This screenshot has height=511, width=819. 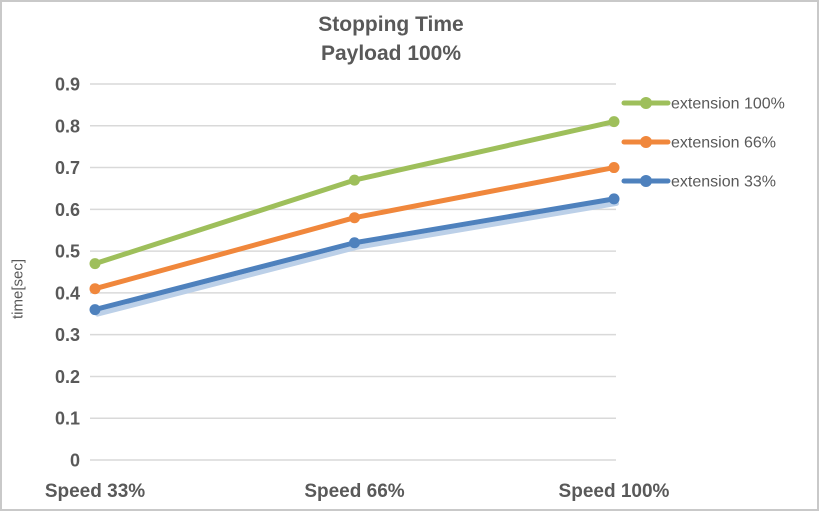 What do you see at coordinates (67, 335) in the screenshot?
I see `y-axis-tick-label: 0.3` at bounding box center [67, 335].